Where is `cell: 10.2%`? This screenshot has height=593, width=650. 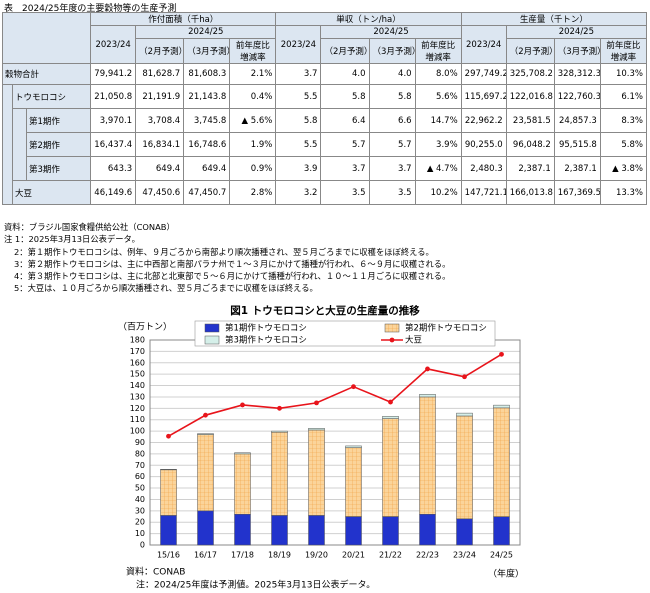 cell: 10.2% is located at coordinates (438, 192).